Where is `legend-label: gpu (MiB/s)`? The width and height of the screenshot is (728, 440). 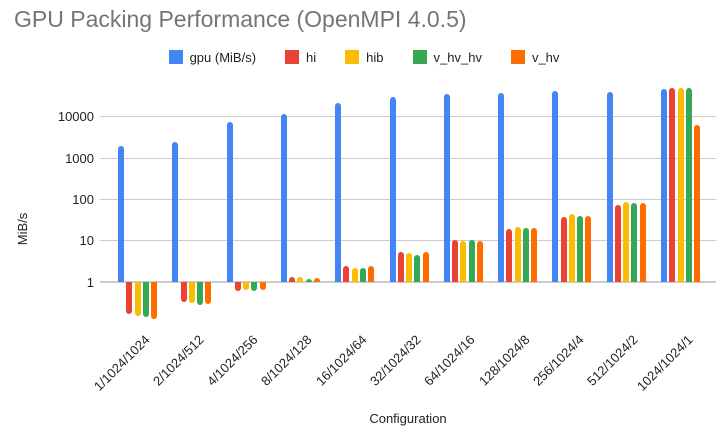 legend-label: gpu (MiB/s) is located at coordinates (223, 57).